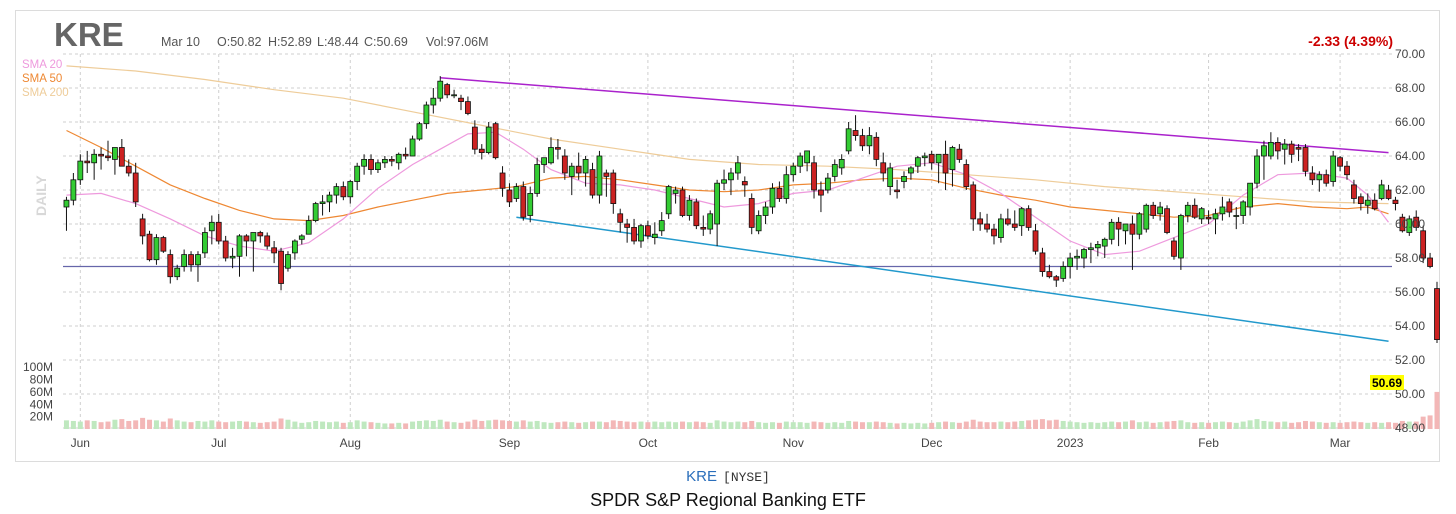 Image resolution: width=1456 pixels, height=514 pixels. I want to click on x-tick-label: Mar, so click(1340, 443).